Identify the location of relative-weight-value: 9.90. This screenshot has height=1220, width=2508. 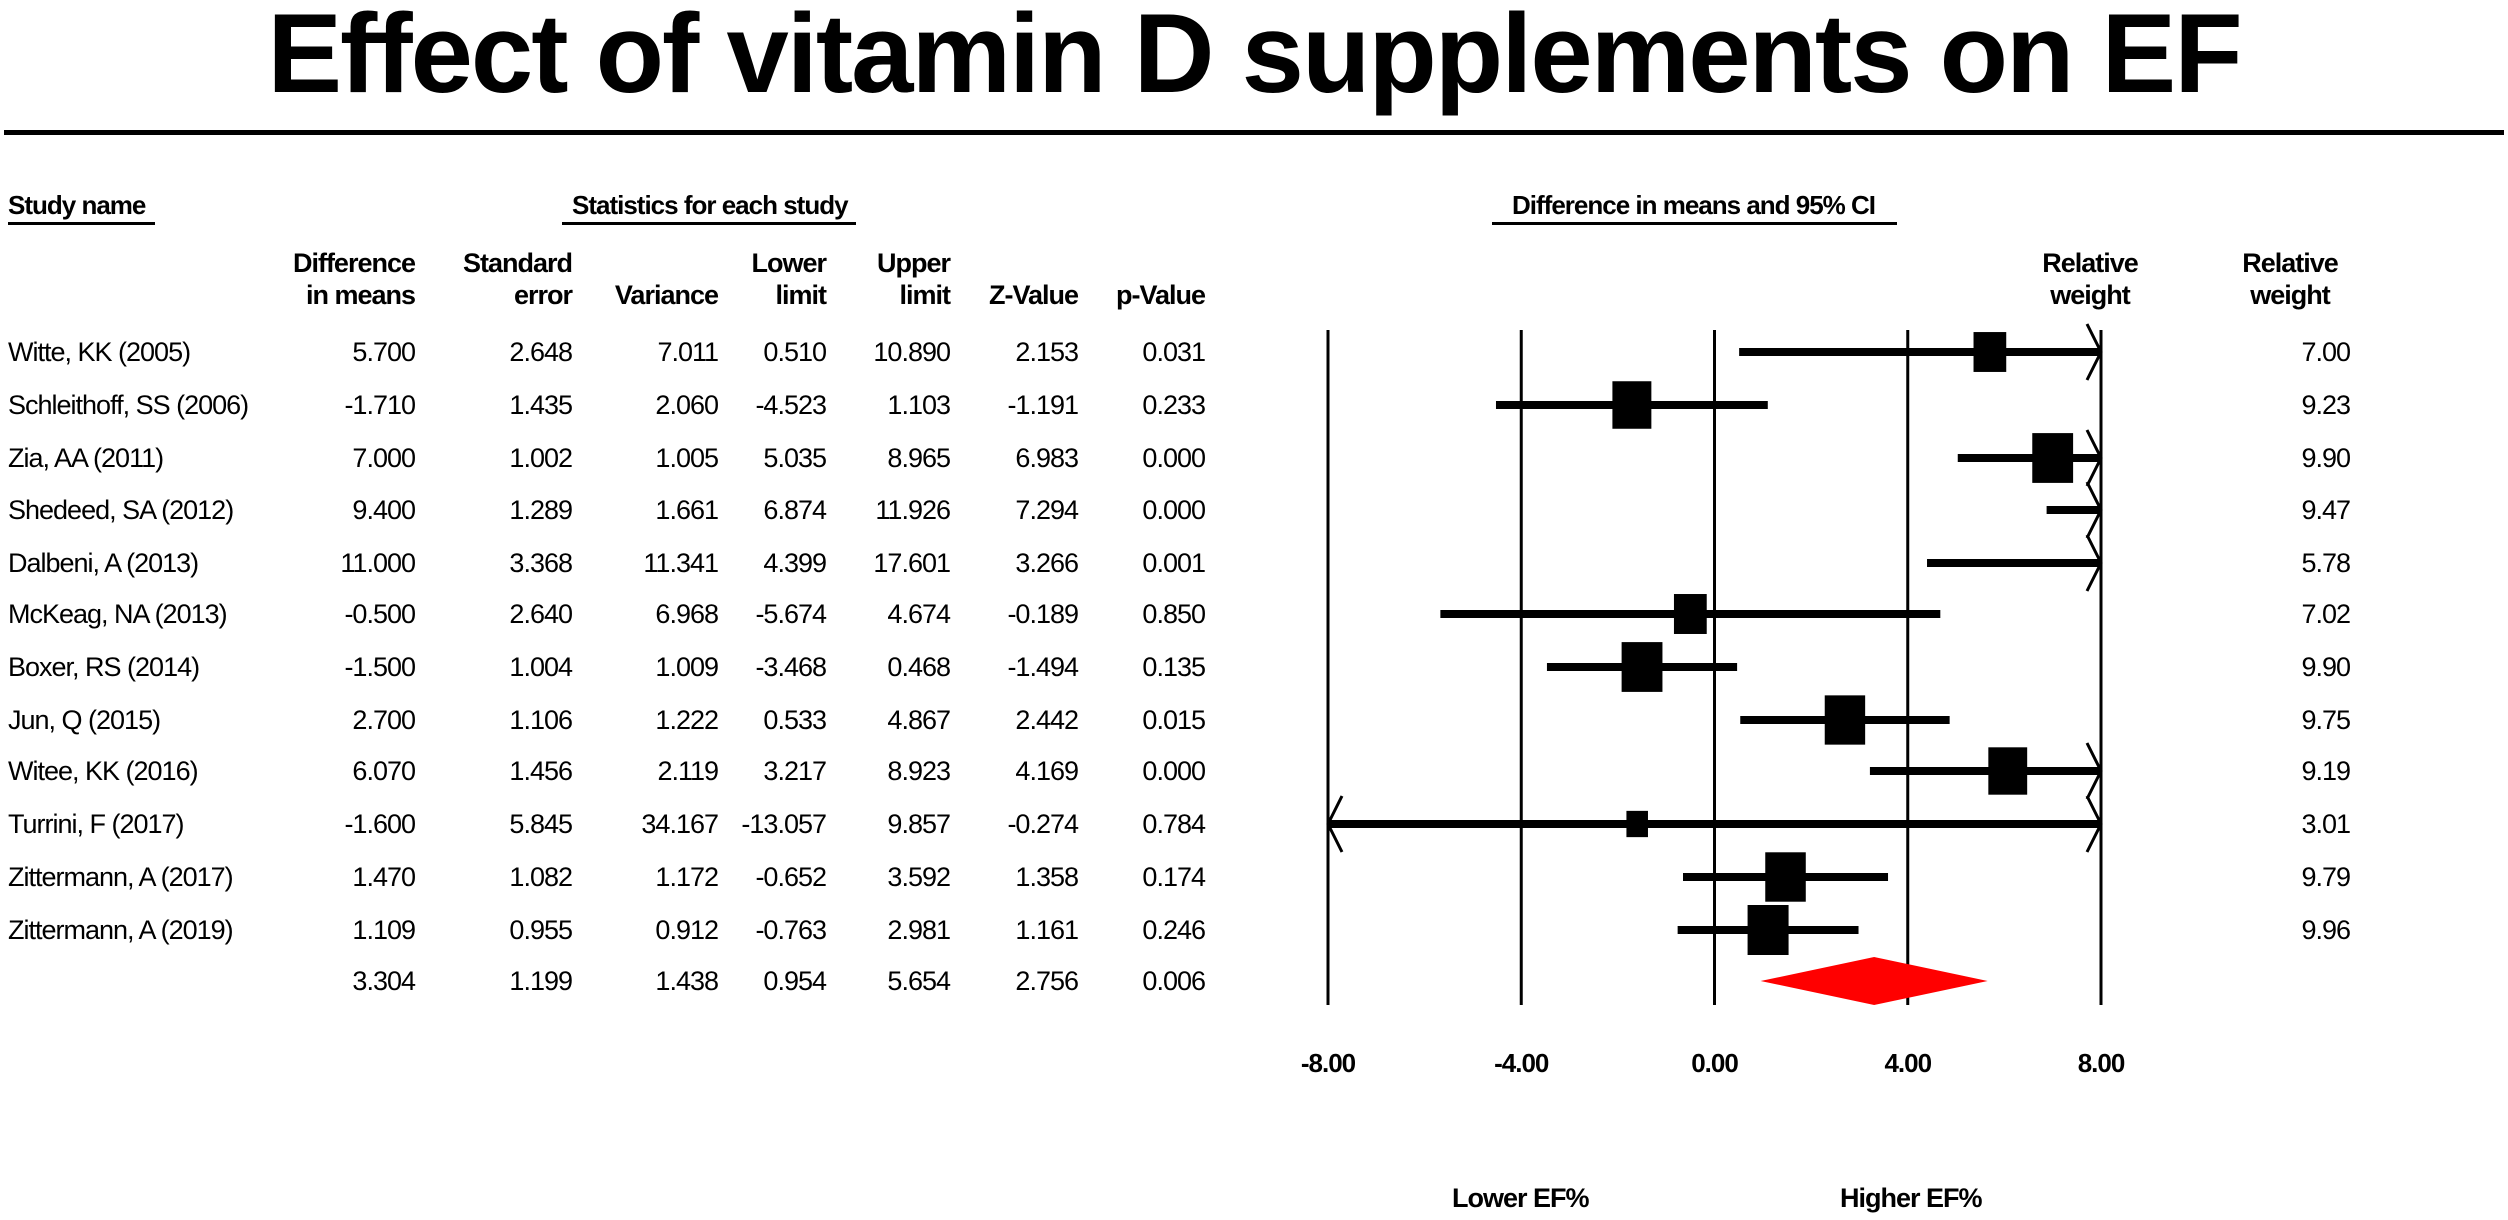
(2326, 667).